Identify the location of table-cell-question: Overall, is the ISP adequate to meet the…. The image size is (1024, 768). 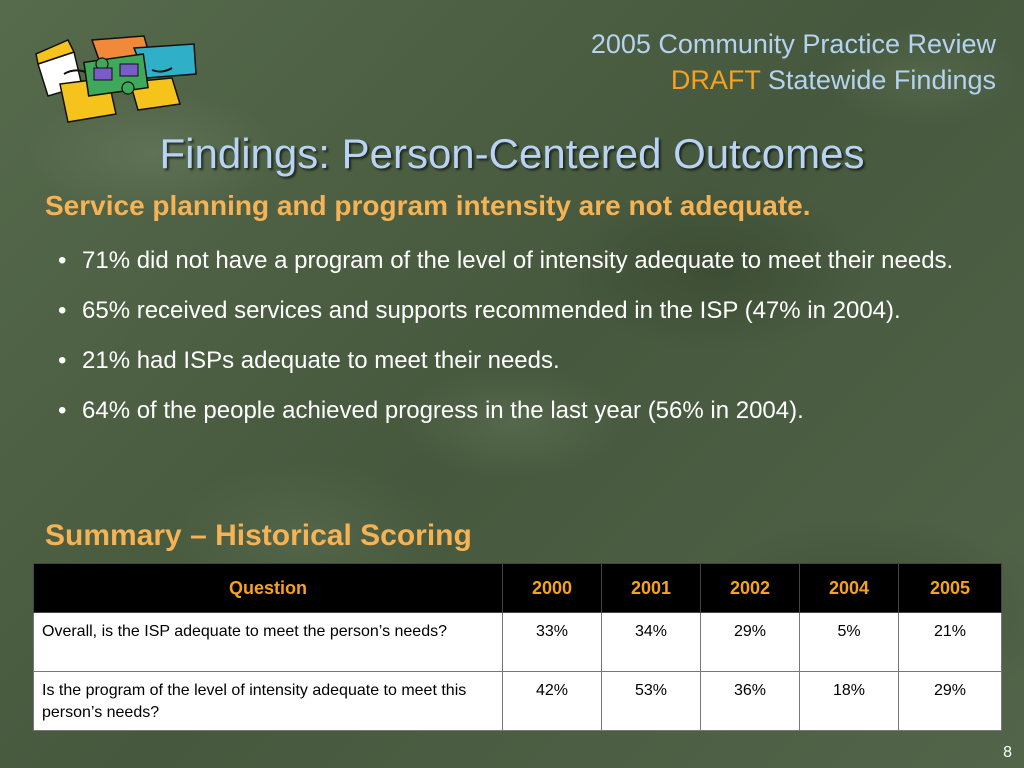
(268, 642).